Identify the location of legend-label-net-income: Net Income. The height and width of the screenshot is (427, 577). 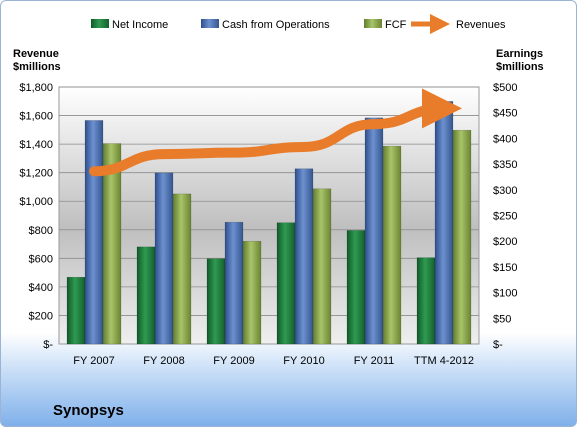
(140, 25).